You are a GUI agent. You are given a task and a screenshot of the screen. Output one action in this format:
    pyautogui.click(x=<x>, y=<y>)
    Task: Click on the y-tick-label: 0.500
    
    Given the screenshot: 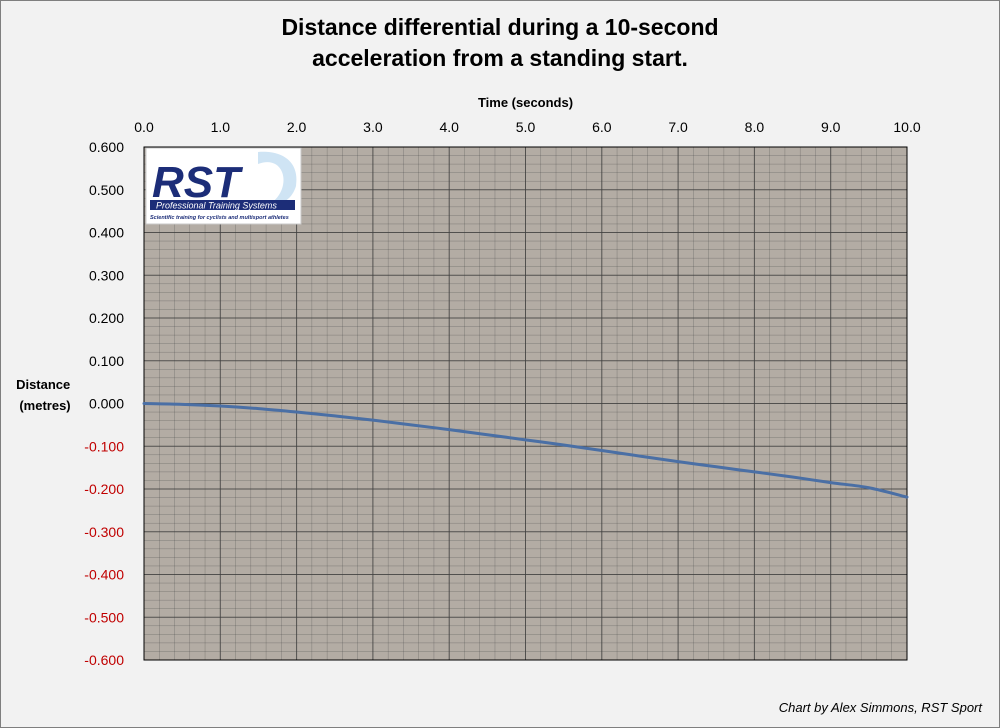 What is the action you would take?
    pyautogui.click(x=106, y=190)
    